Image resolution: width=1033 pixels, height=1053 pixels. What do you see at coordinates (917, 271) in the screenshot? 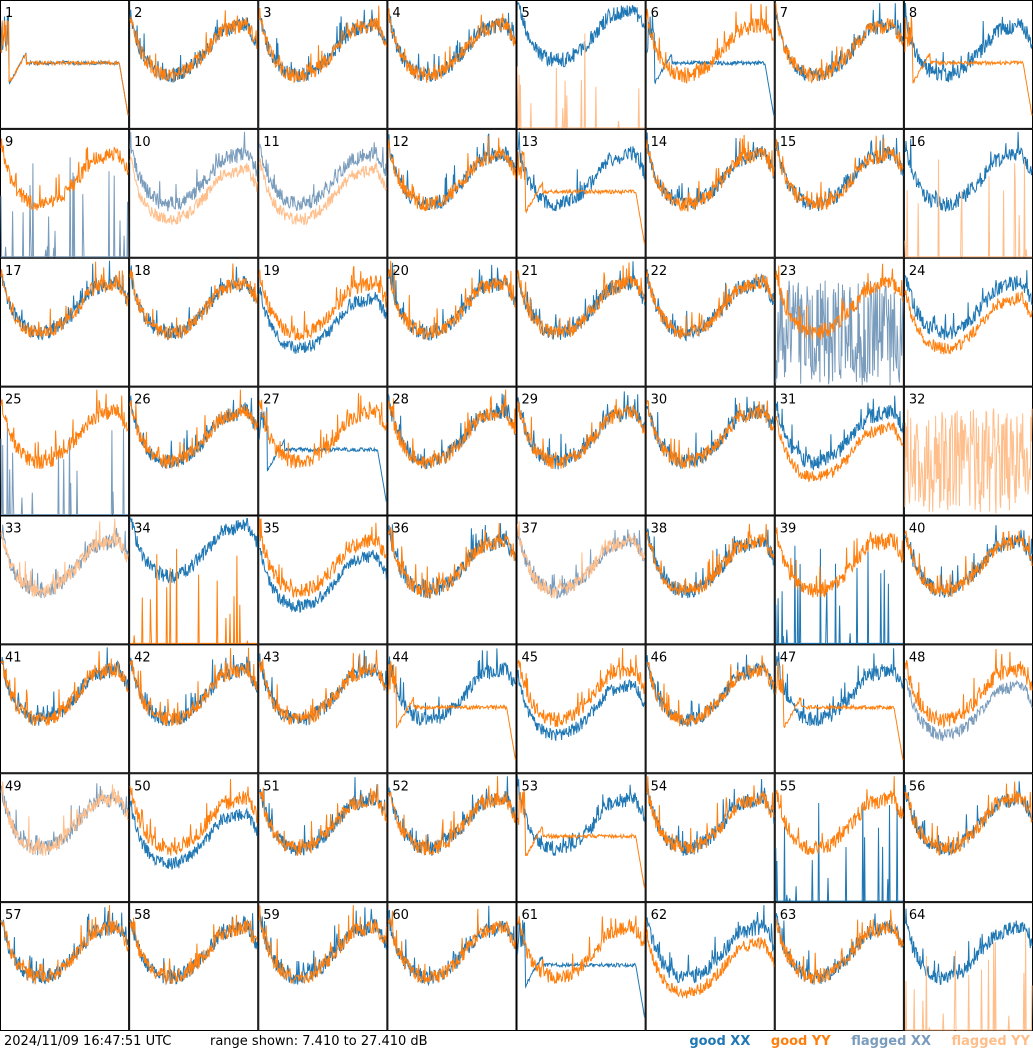
I see `panel-label: 24` at bounding box center [917, 271].